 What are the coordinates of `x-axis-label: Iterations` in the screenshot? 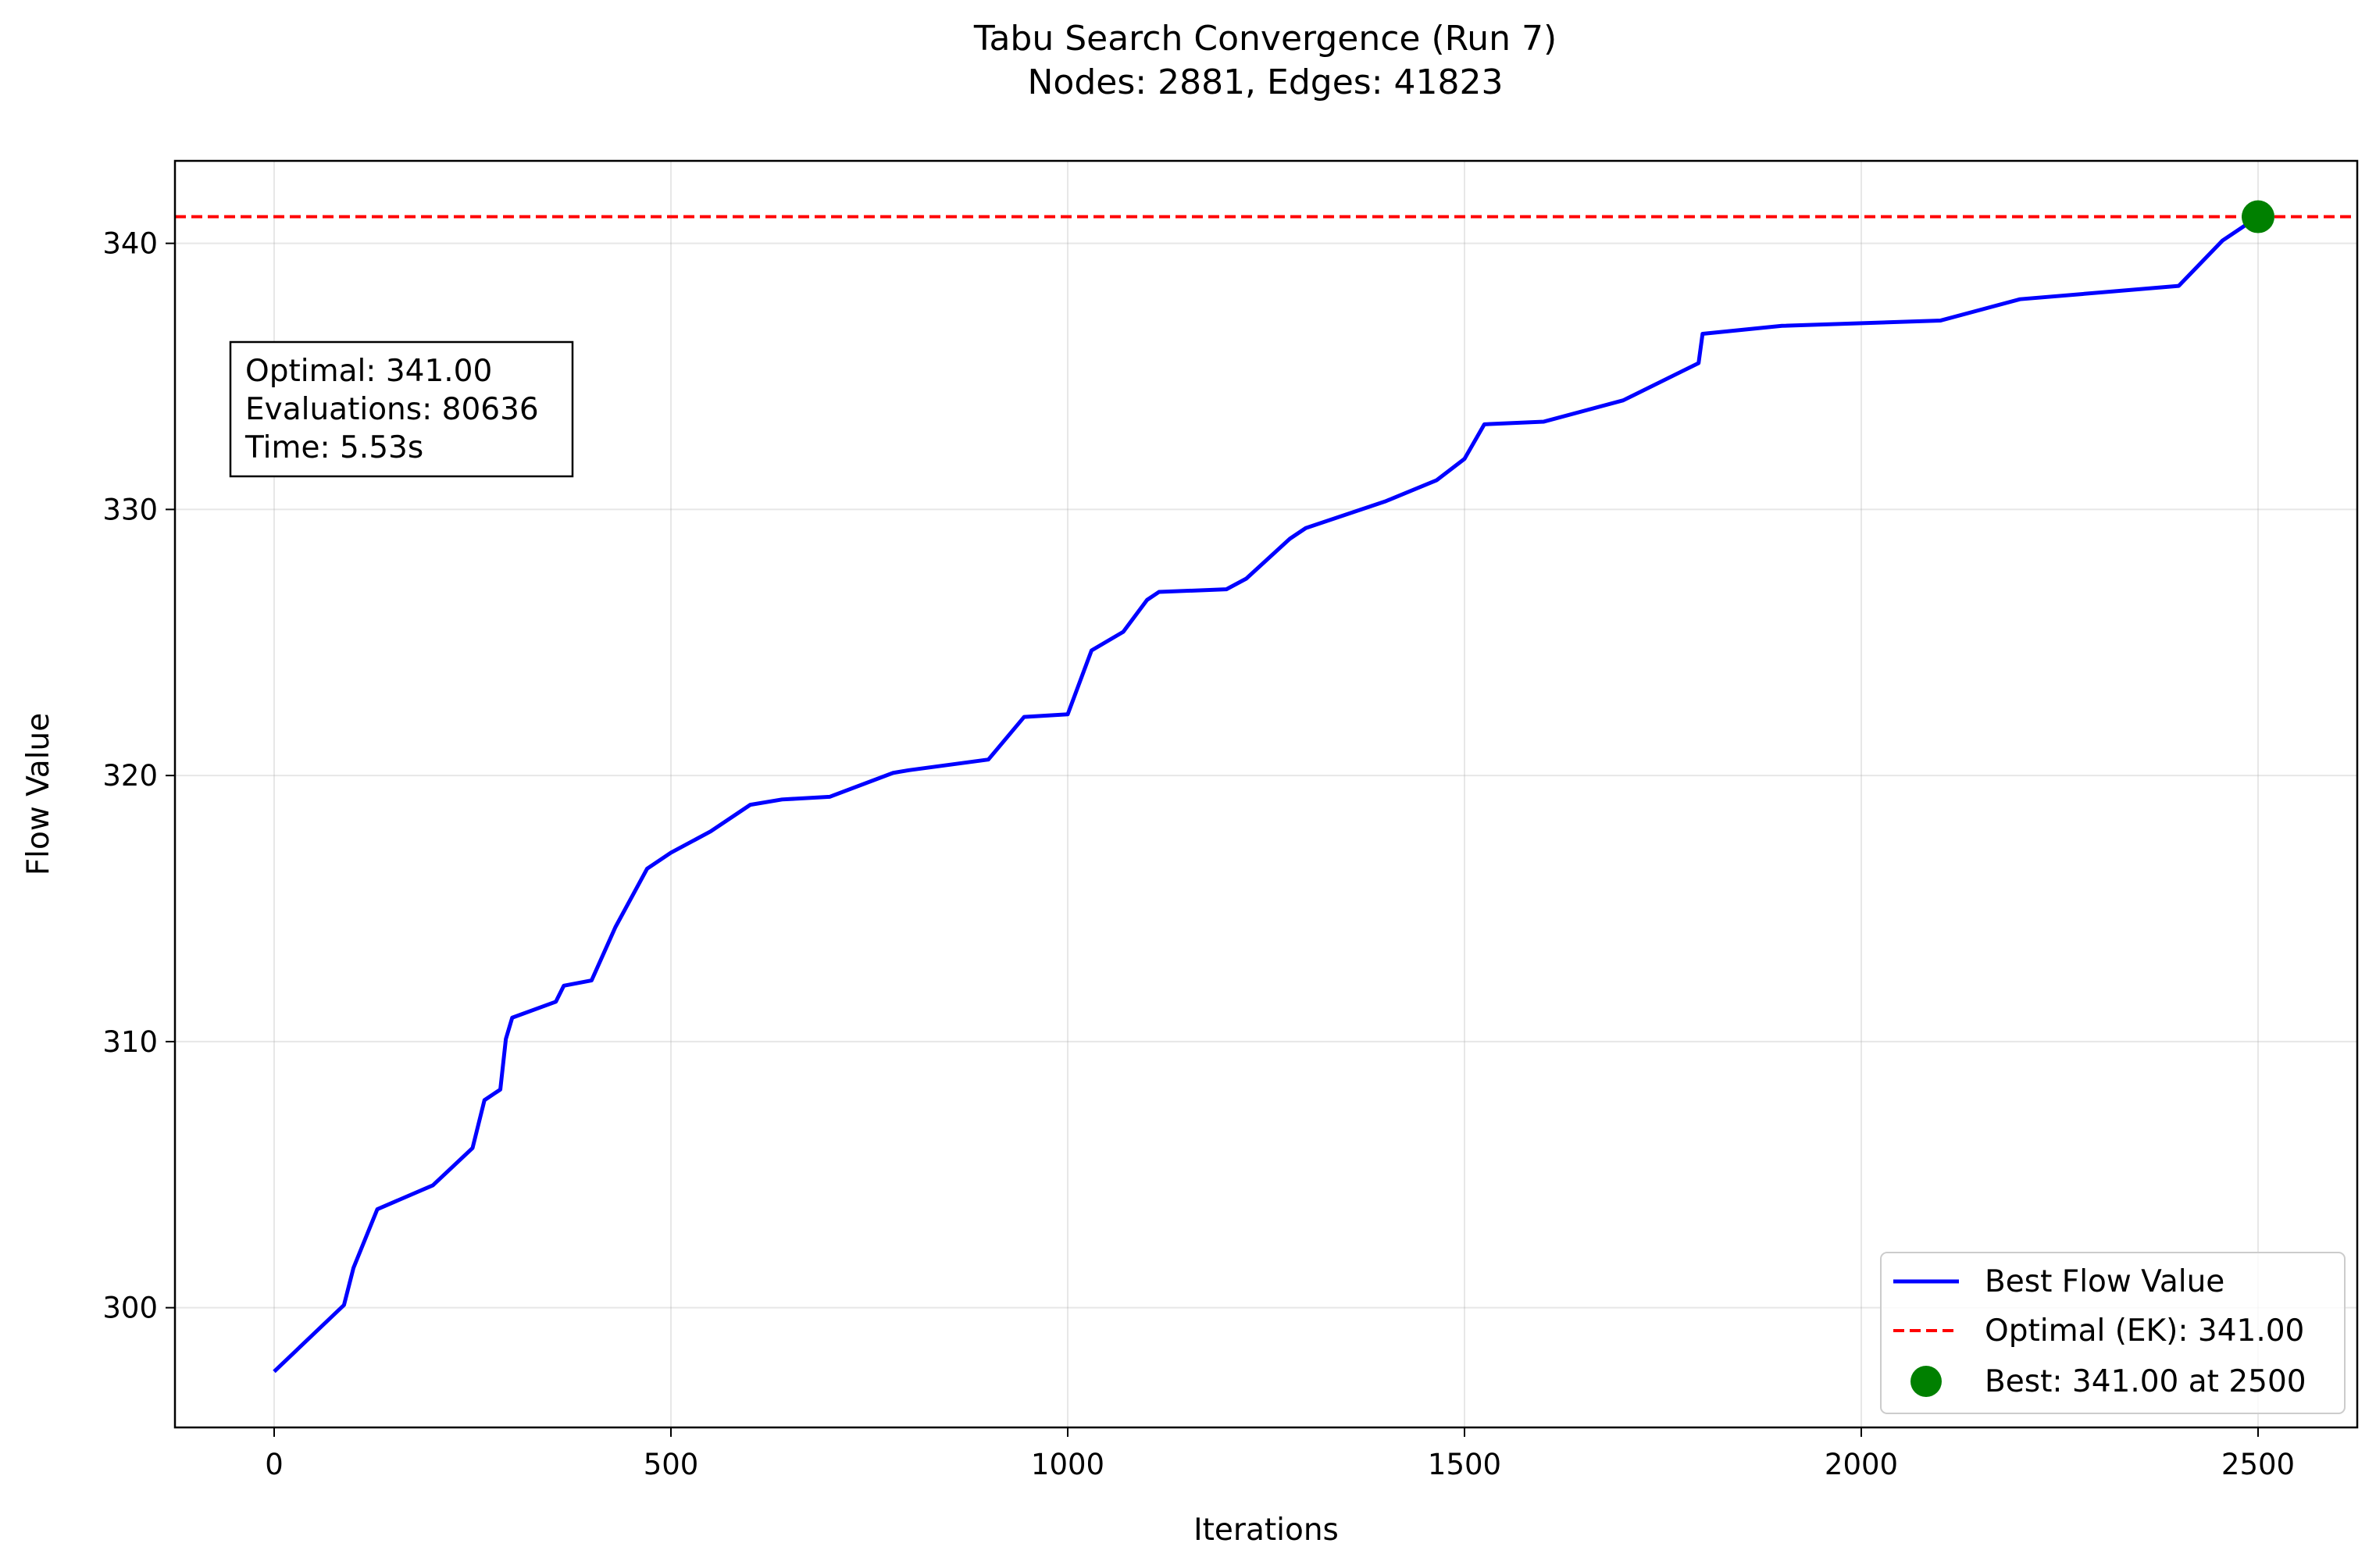 It's located at (1266, 1530).